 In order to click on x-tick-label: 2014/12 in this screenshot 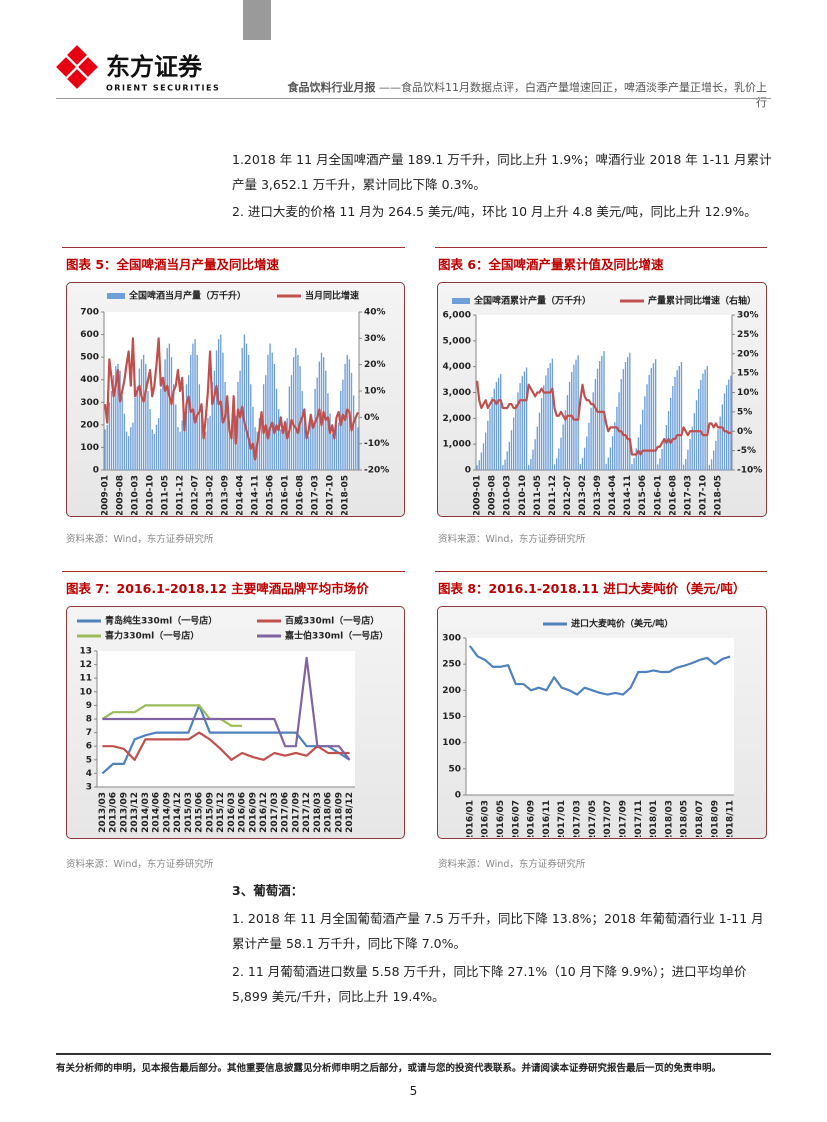, I will do `click(178, 812)`.